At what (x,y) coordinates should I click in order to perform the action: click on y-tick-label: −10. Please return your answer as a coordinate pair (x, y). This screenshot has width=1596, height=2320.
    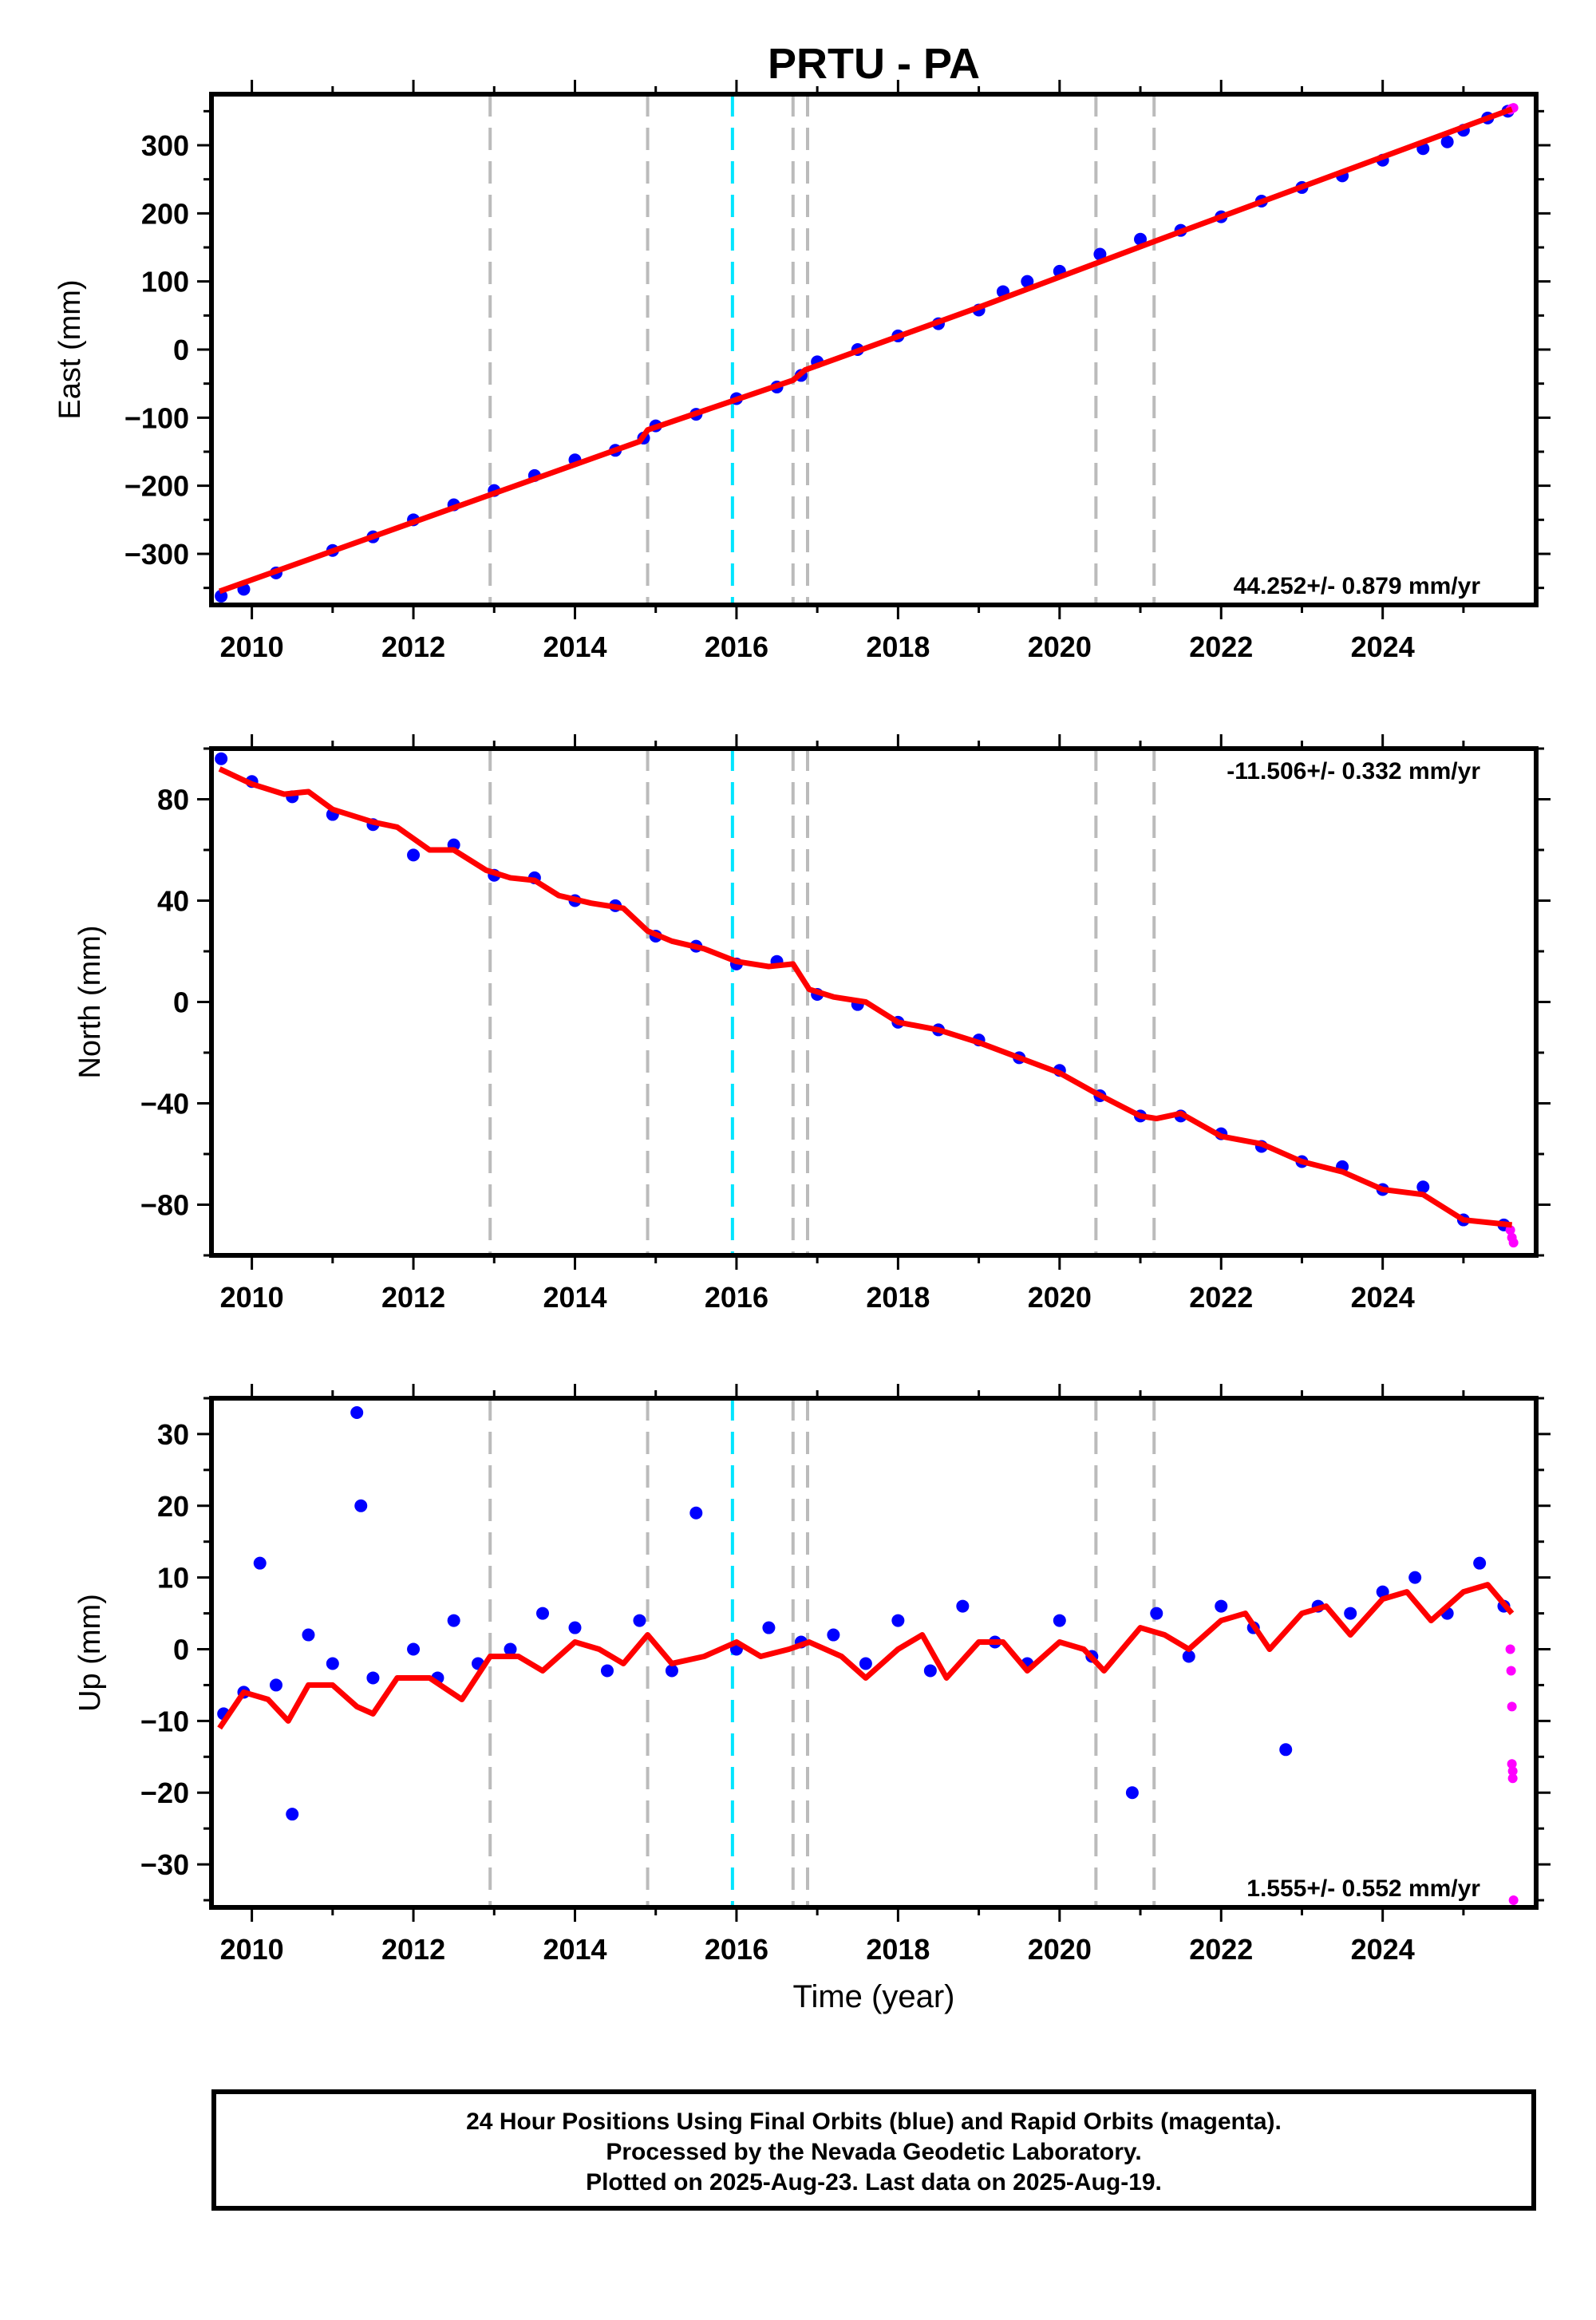
    Looking at the image, I should click on (164, 1721).